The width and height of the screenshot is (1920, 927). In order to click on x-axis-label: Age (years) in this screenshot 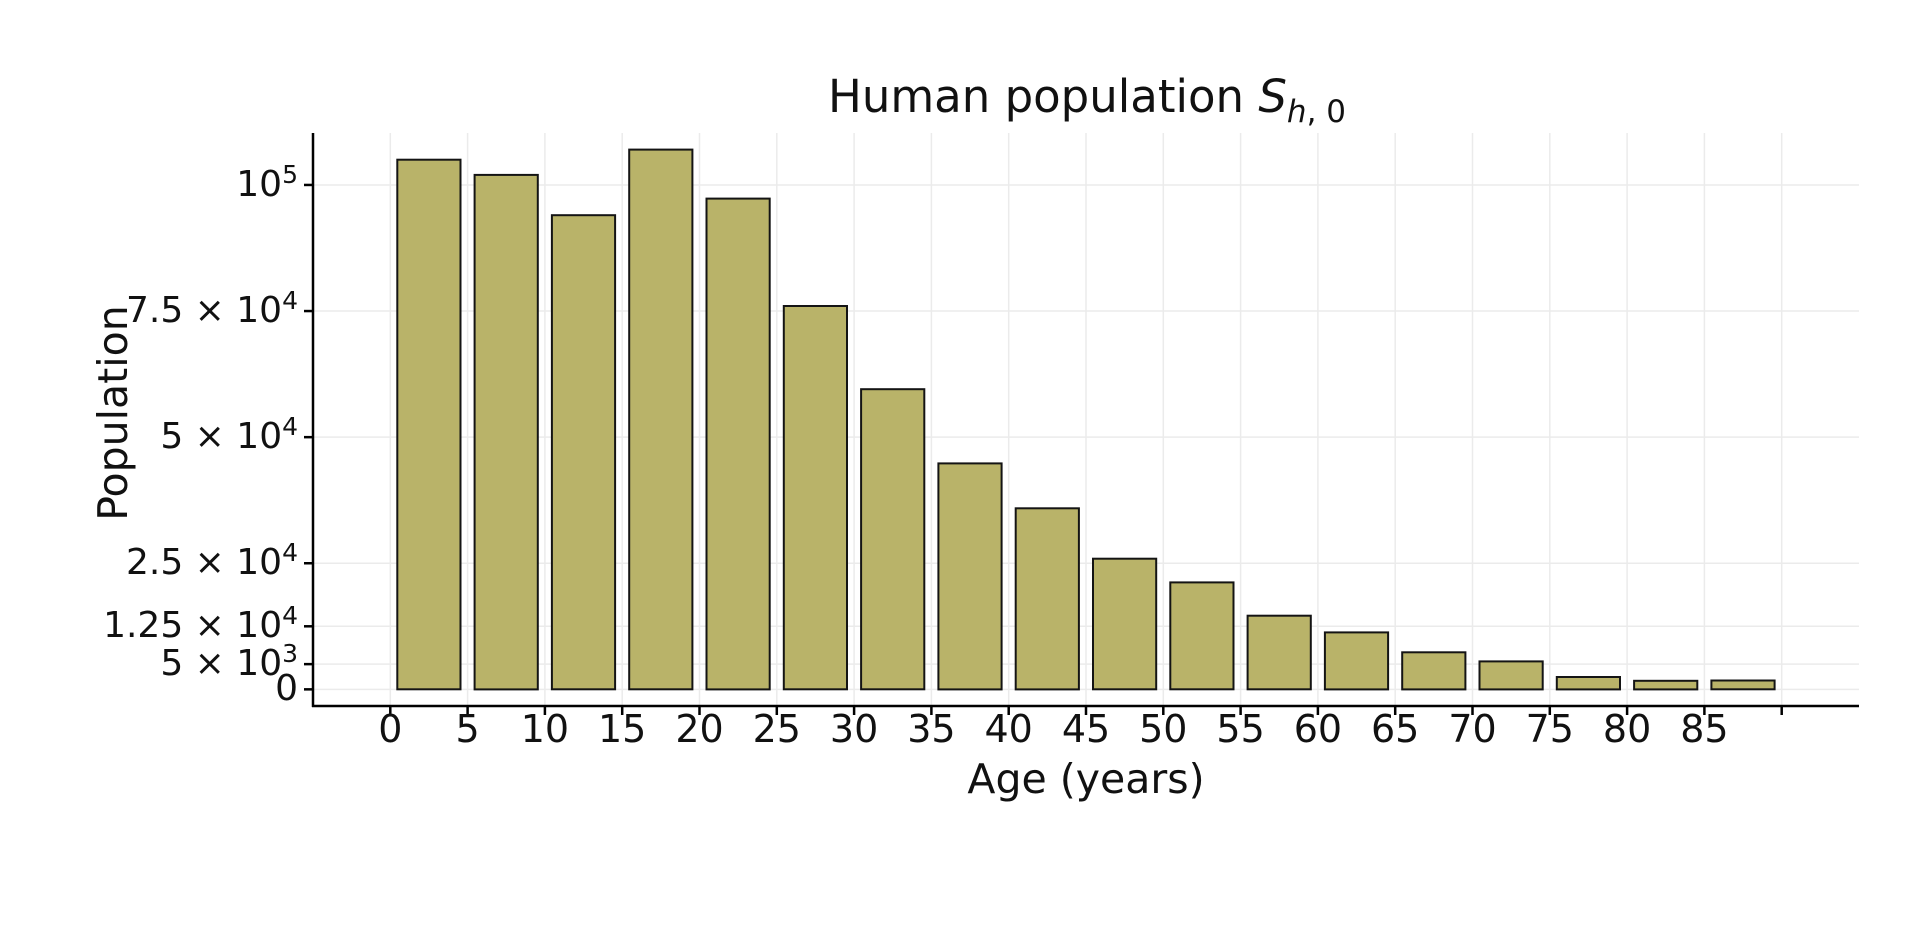, I will do `click(1086, 779)`.